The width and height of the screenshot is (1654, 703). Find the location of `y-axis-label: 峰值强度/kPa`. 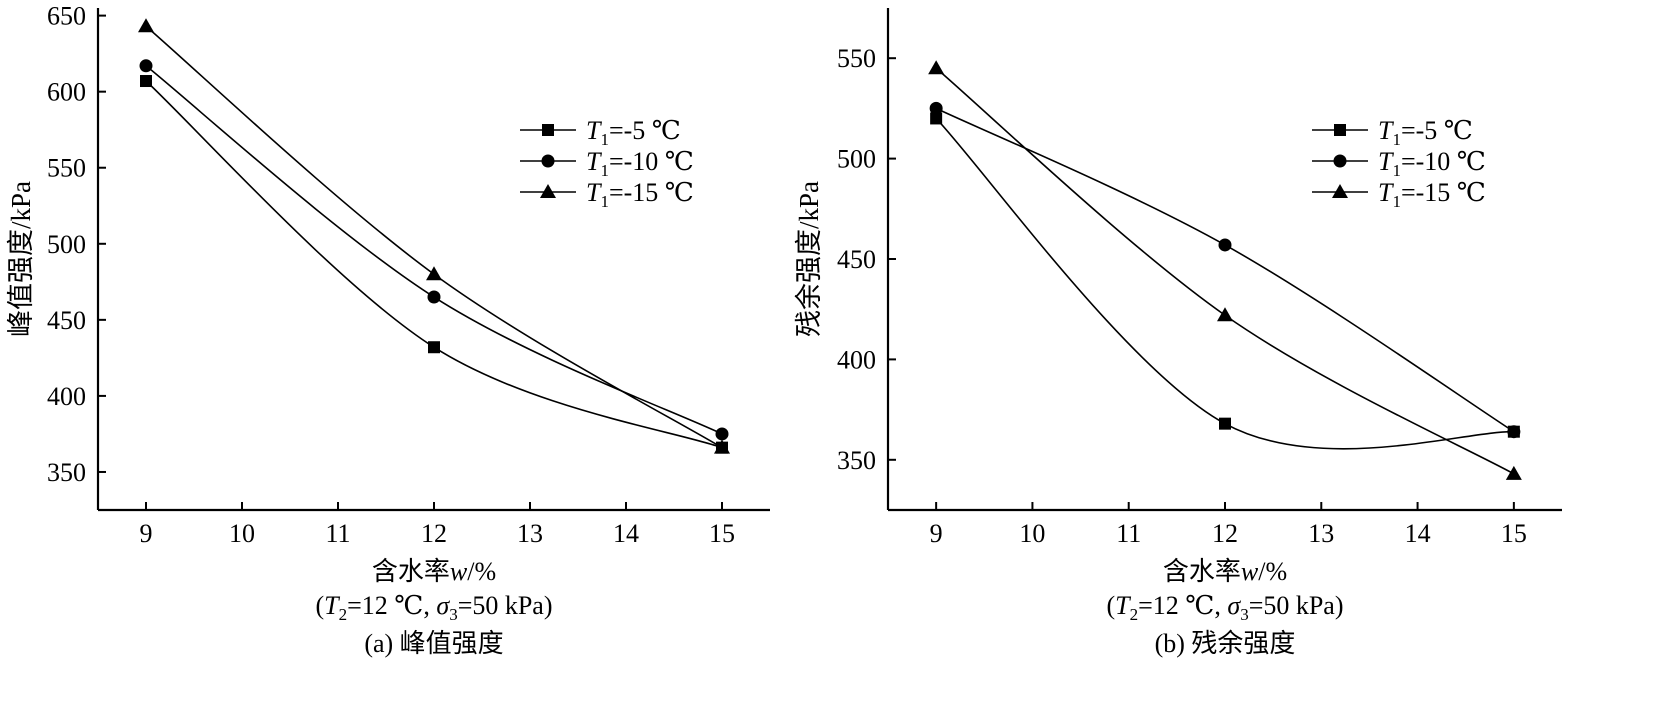

y-axis-label: 峰值强度/kPa is located at coordinates (21, 259).